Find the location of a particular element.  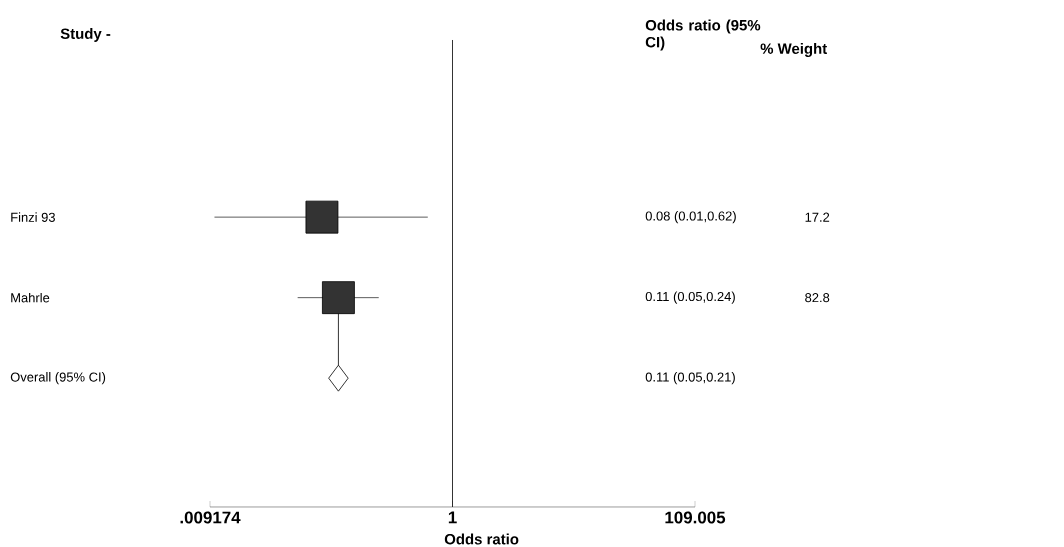

y-tick-label: Overall (95% CI) is located at coordinates (58, 378).